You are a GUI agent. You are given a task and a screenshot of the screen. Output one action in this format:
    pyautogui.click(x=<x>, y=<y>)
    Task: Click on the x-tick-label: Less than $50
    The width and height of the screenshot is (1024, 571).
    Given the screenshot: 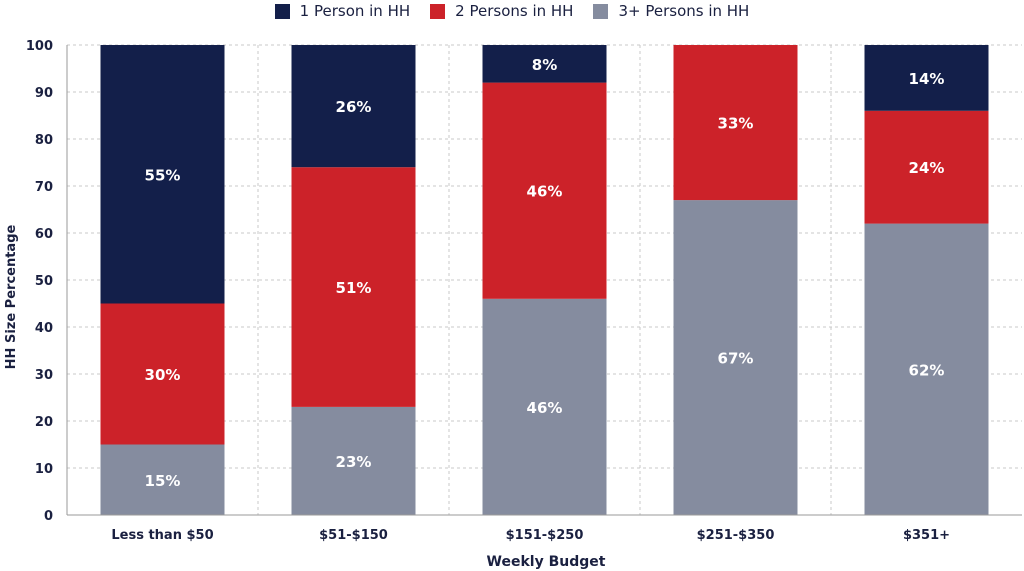 What is the action you would take?
    pyautogui.click(x=162, y=535)
    